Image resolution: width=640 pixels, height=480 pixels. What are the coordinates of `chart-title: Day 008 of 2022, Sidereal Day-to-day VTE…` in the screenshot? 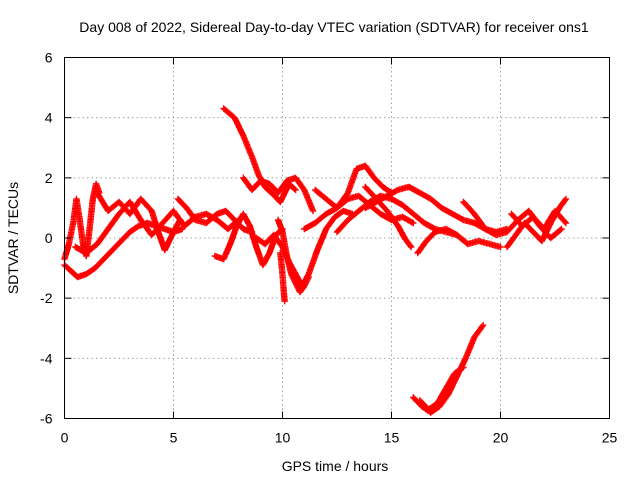 It's located at (334, 27).